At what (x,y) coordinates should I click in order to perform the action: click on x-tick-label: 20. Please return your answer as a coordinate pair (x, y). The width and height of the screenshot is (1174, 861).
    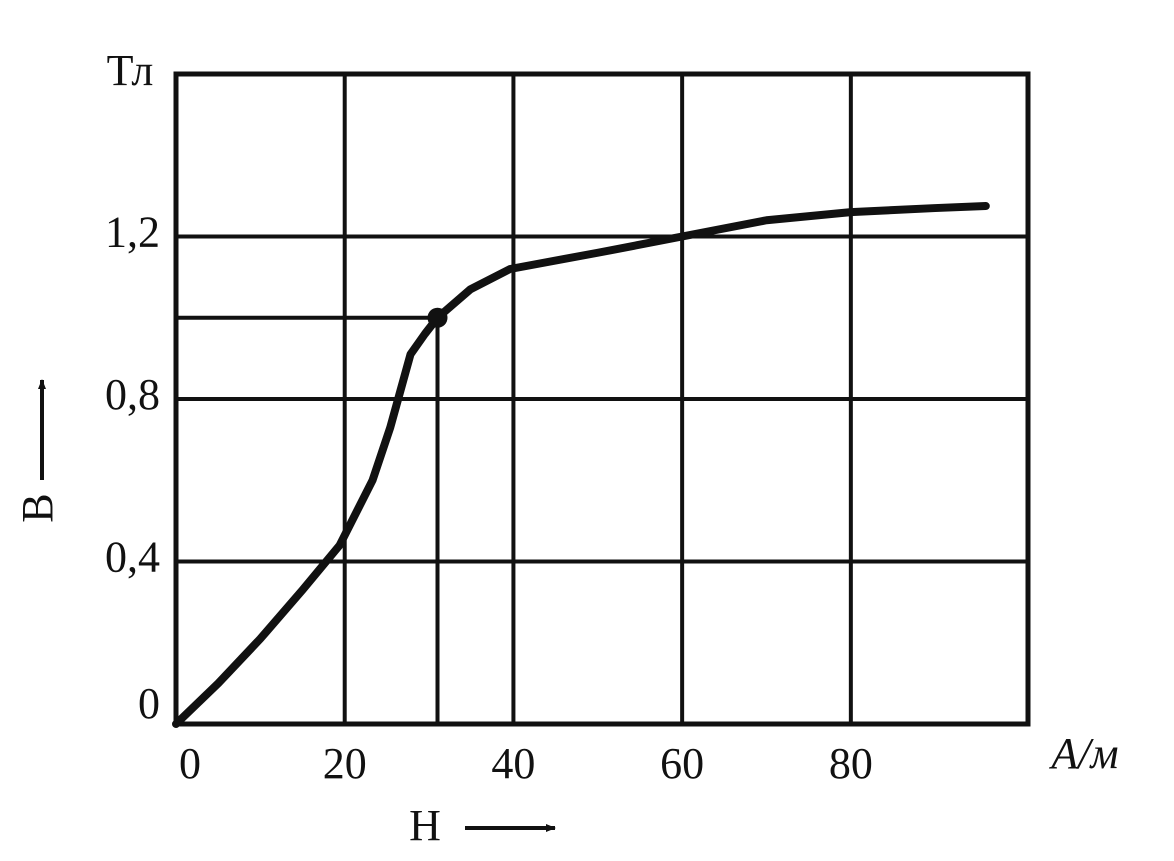
    Looking at the image, I should click on (345, 763).